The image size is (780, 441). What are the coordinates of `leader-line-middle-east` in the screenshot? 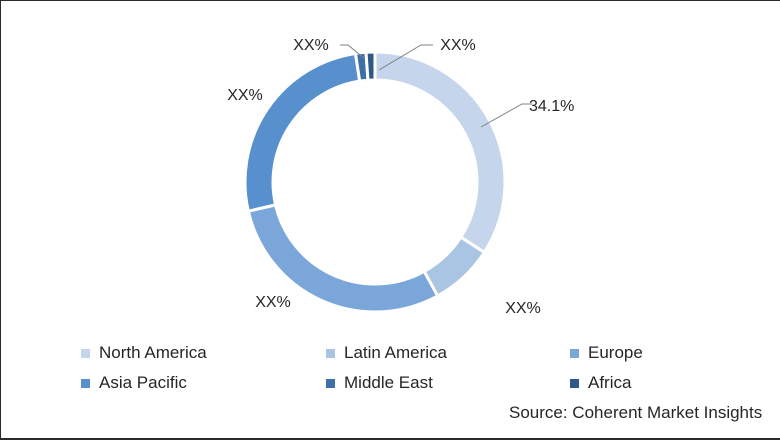 It's located at (353, 52).